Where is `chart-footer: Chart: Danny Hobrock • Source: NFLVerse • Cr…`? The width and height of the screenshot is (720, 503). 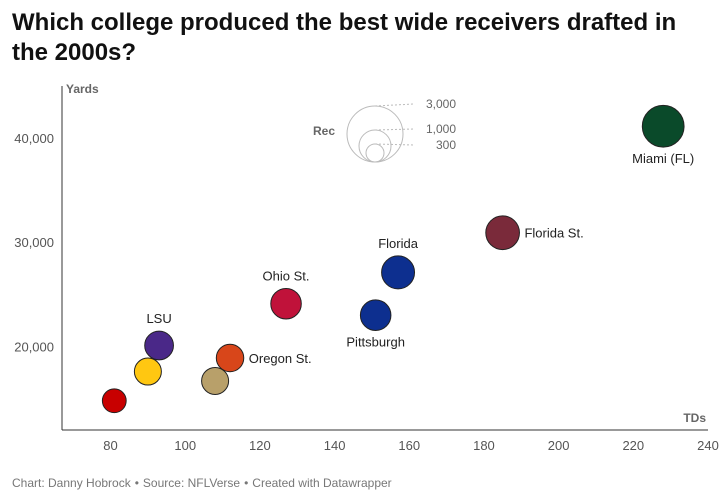 chart-footer: Chart: Danny Hobrock • Source: NFLVerse • Cr… is located at coordinates (202, 483).